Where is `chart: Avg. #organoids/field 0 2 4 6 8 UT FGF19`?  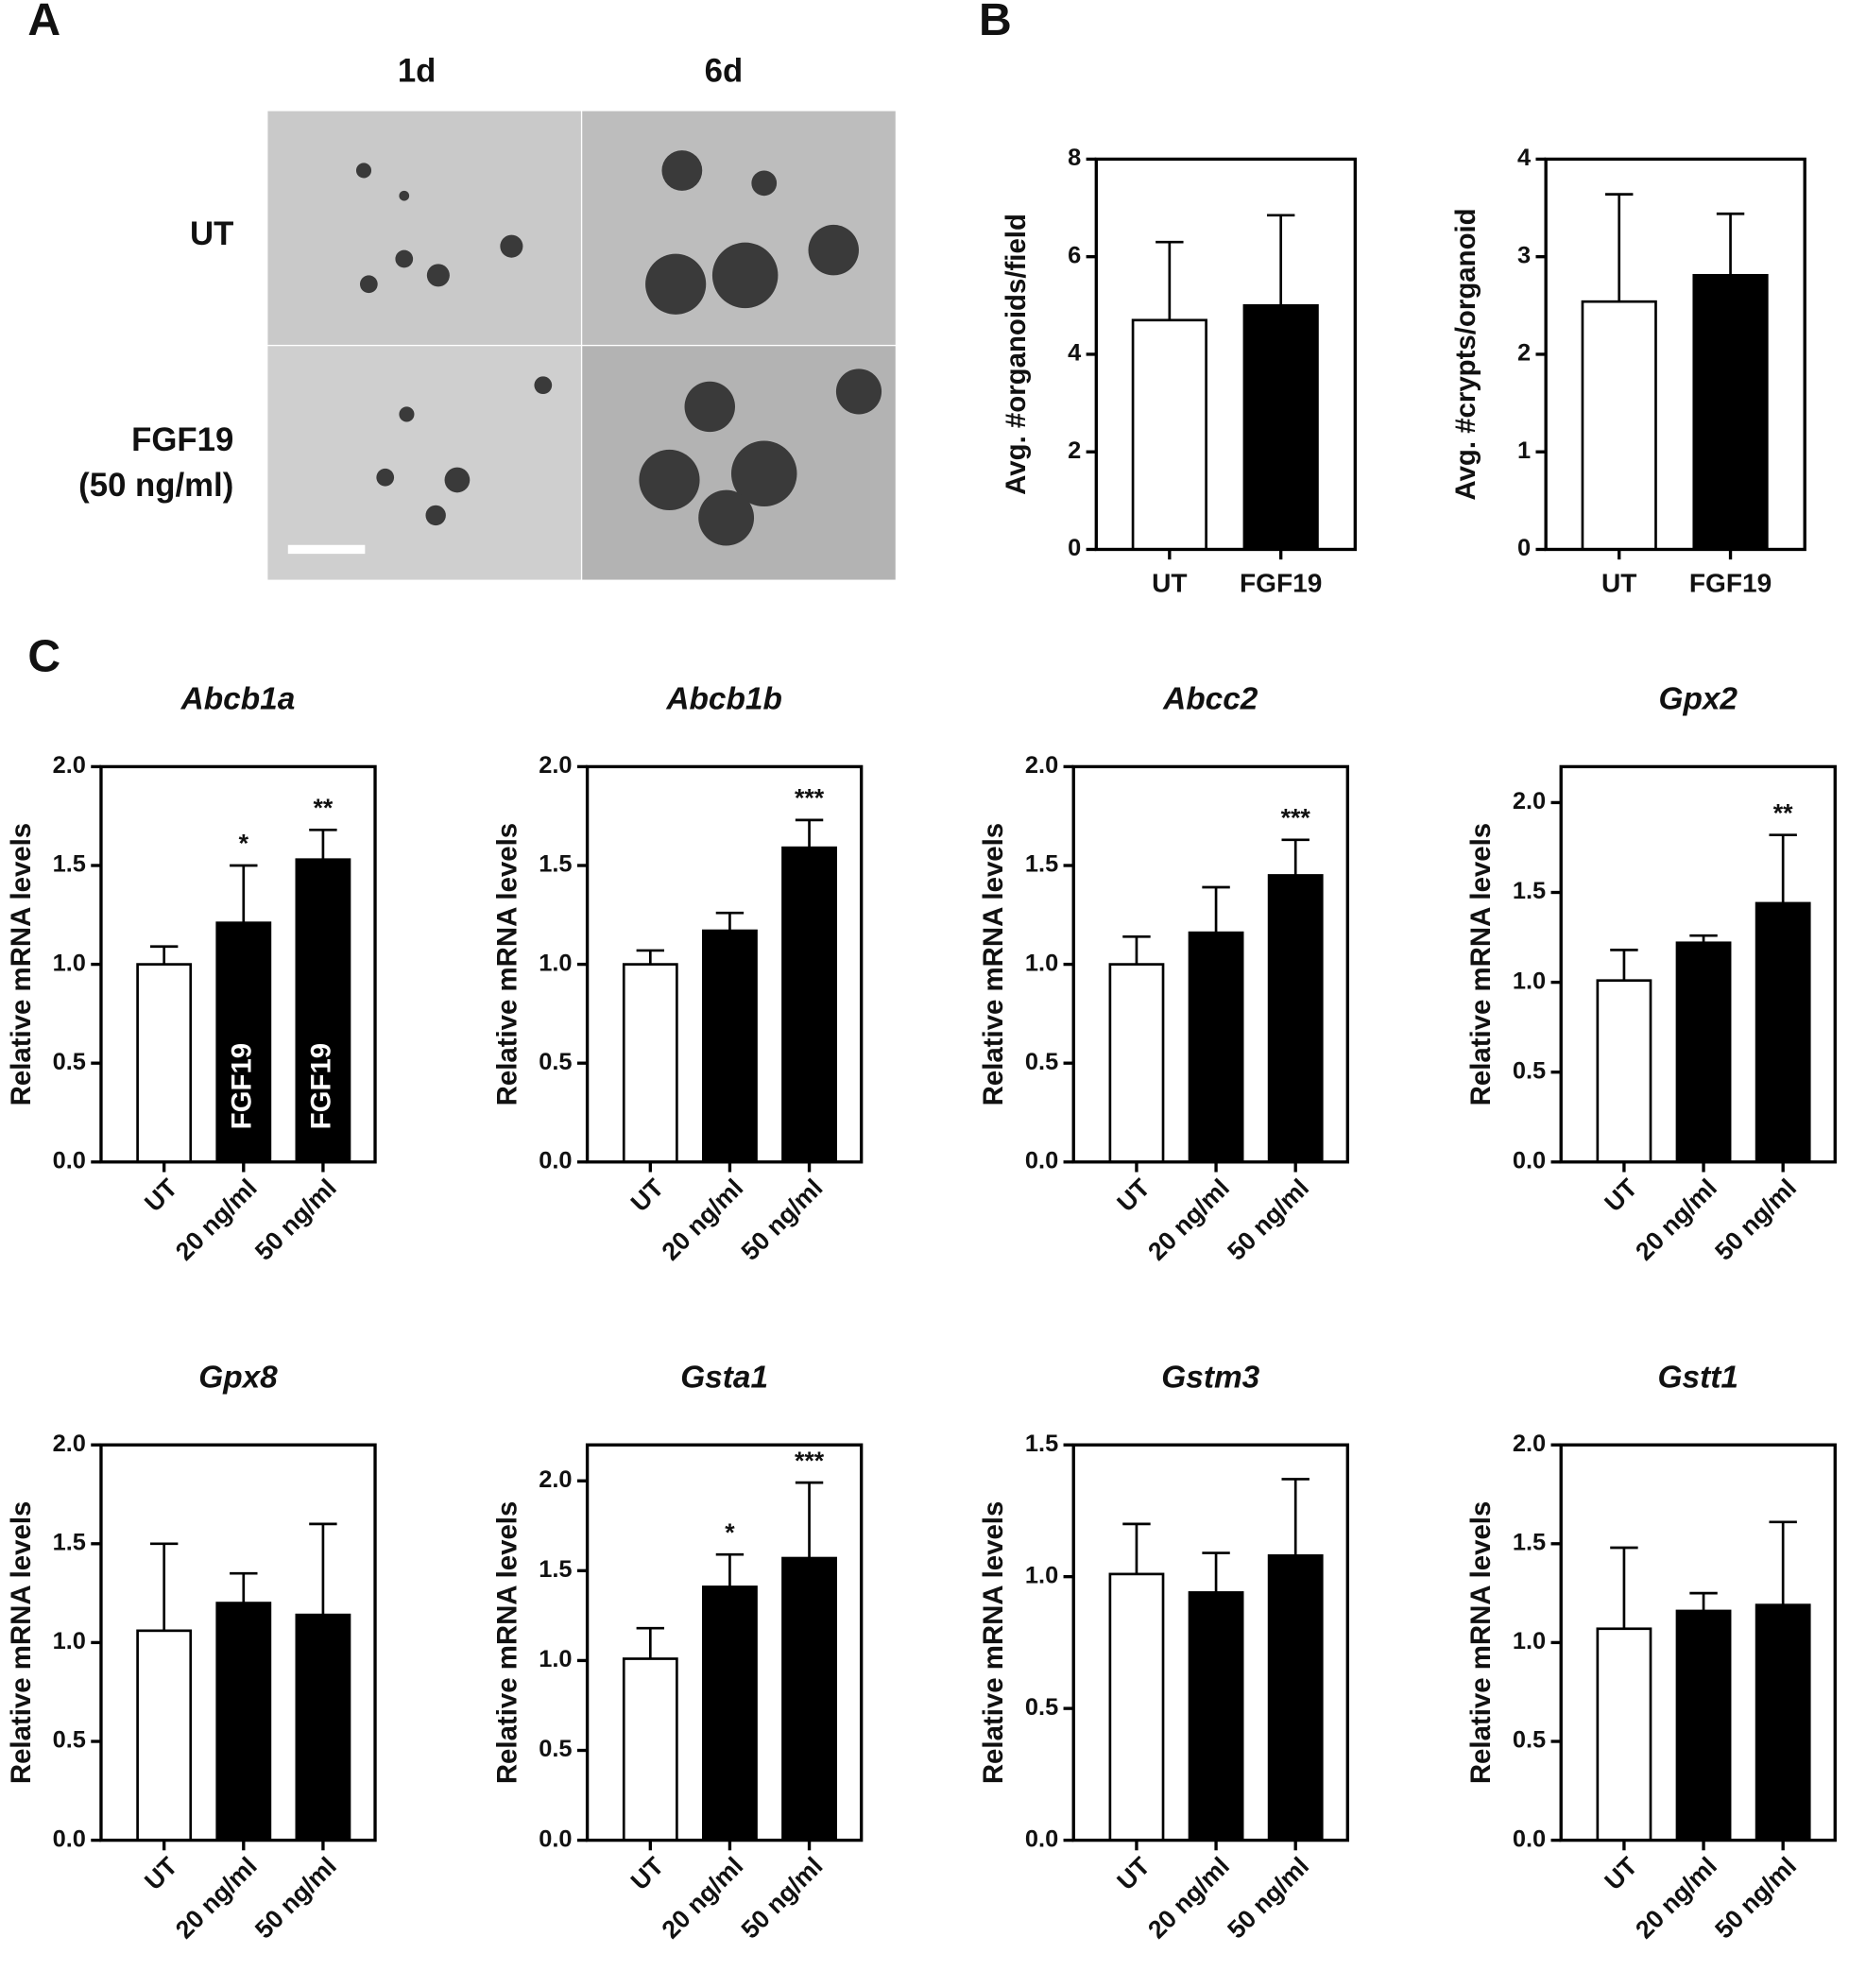 chart: Avg. #organoids/field 0 2 4 6 8 UT FGF19 is located at coordinates (1179, 371).